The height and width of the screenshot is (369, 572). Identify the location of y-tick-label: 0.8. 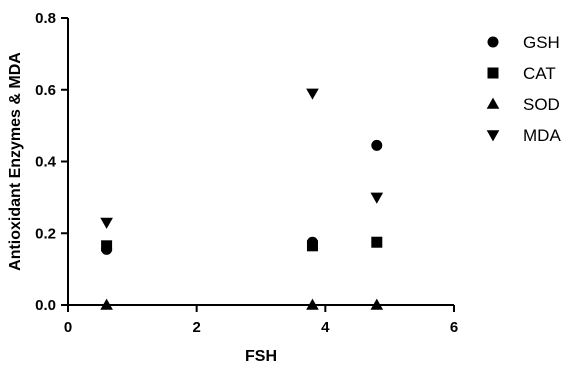
(45, 18).